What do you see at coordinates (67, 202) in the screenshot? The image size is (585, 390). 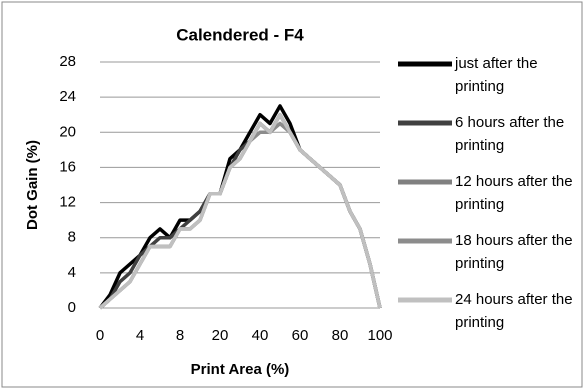 I see `y-tick-label: 12` at bounding box center [67, 202].